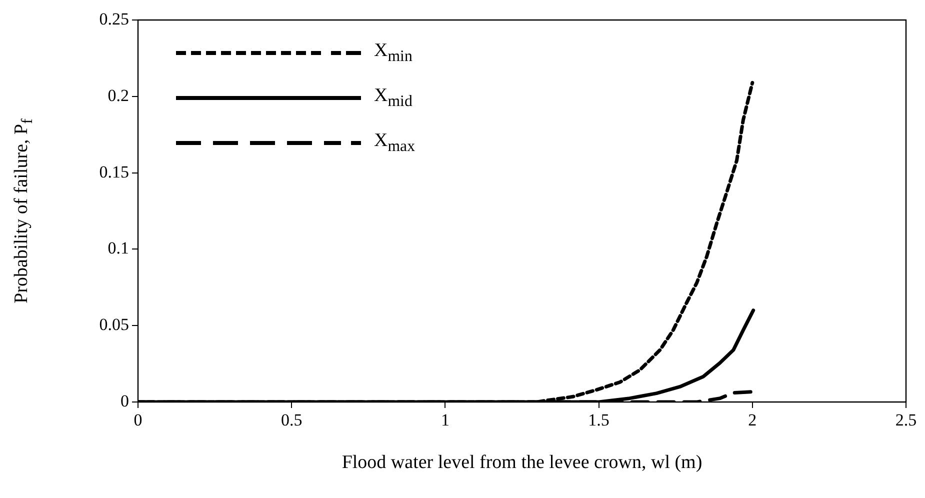  I want to click on legend-label: X$_{min}$, so click(393, 53).